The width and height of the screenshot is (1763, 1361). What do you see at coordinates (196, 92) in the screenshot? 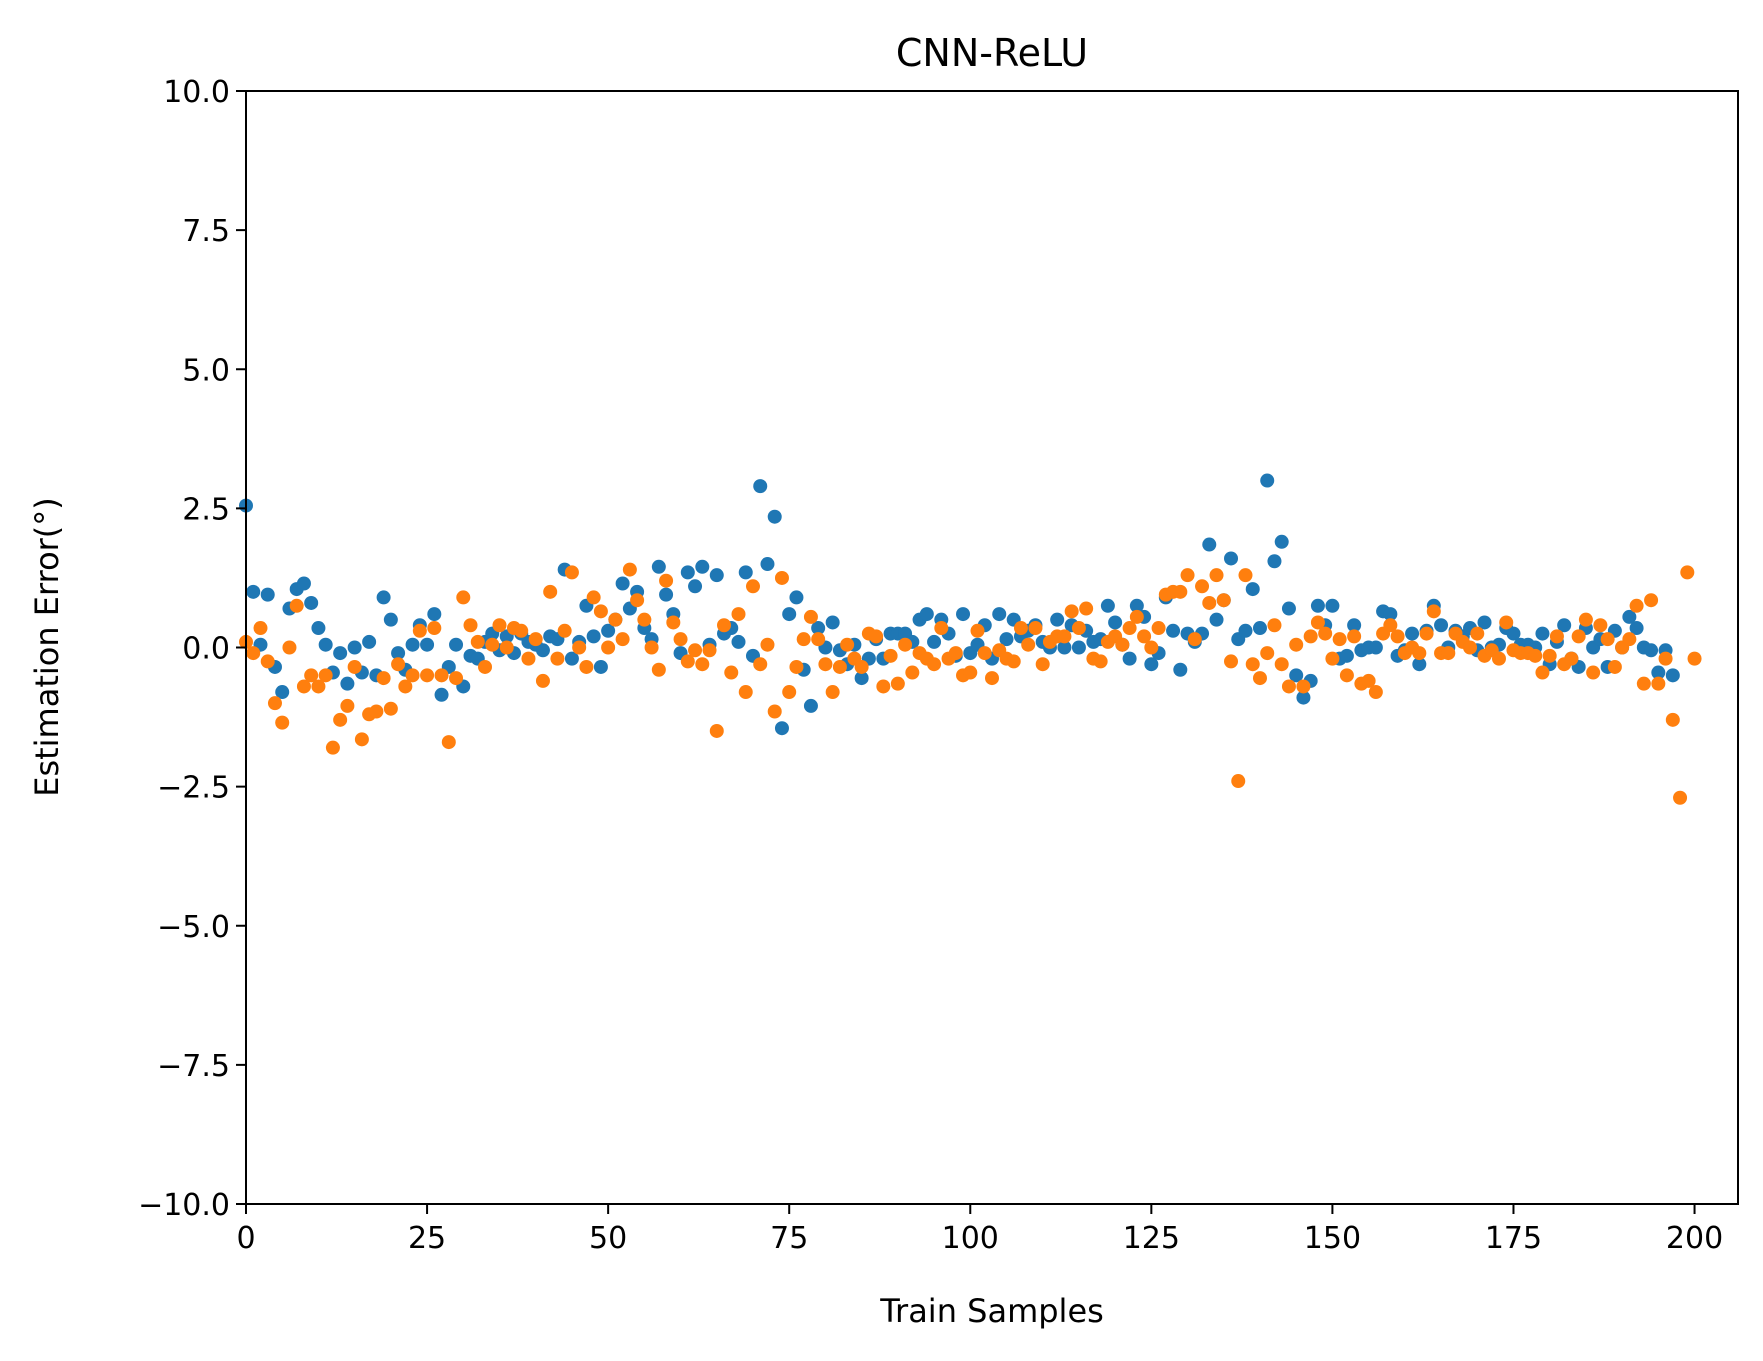
I see `y-tick-label: 10.0` at bounding box center [196, 92].